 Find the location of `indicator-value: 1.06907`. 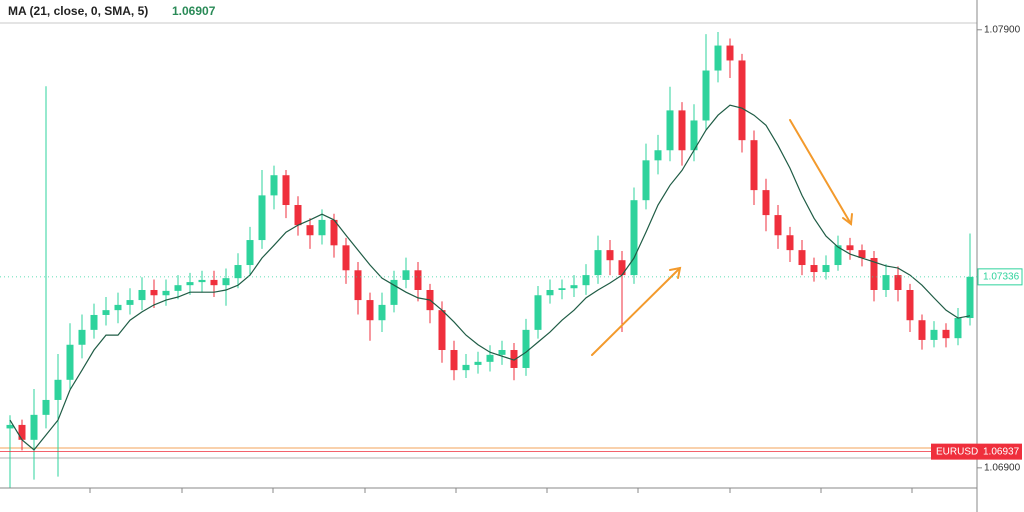

indicator-value: 1.06907 is located at coordinates (194, 11).